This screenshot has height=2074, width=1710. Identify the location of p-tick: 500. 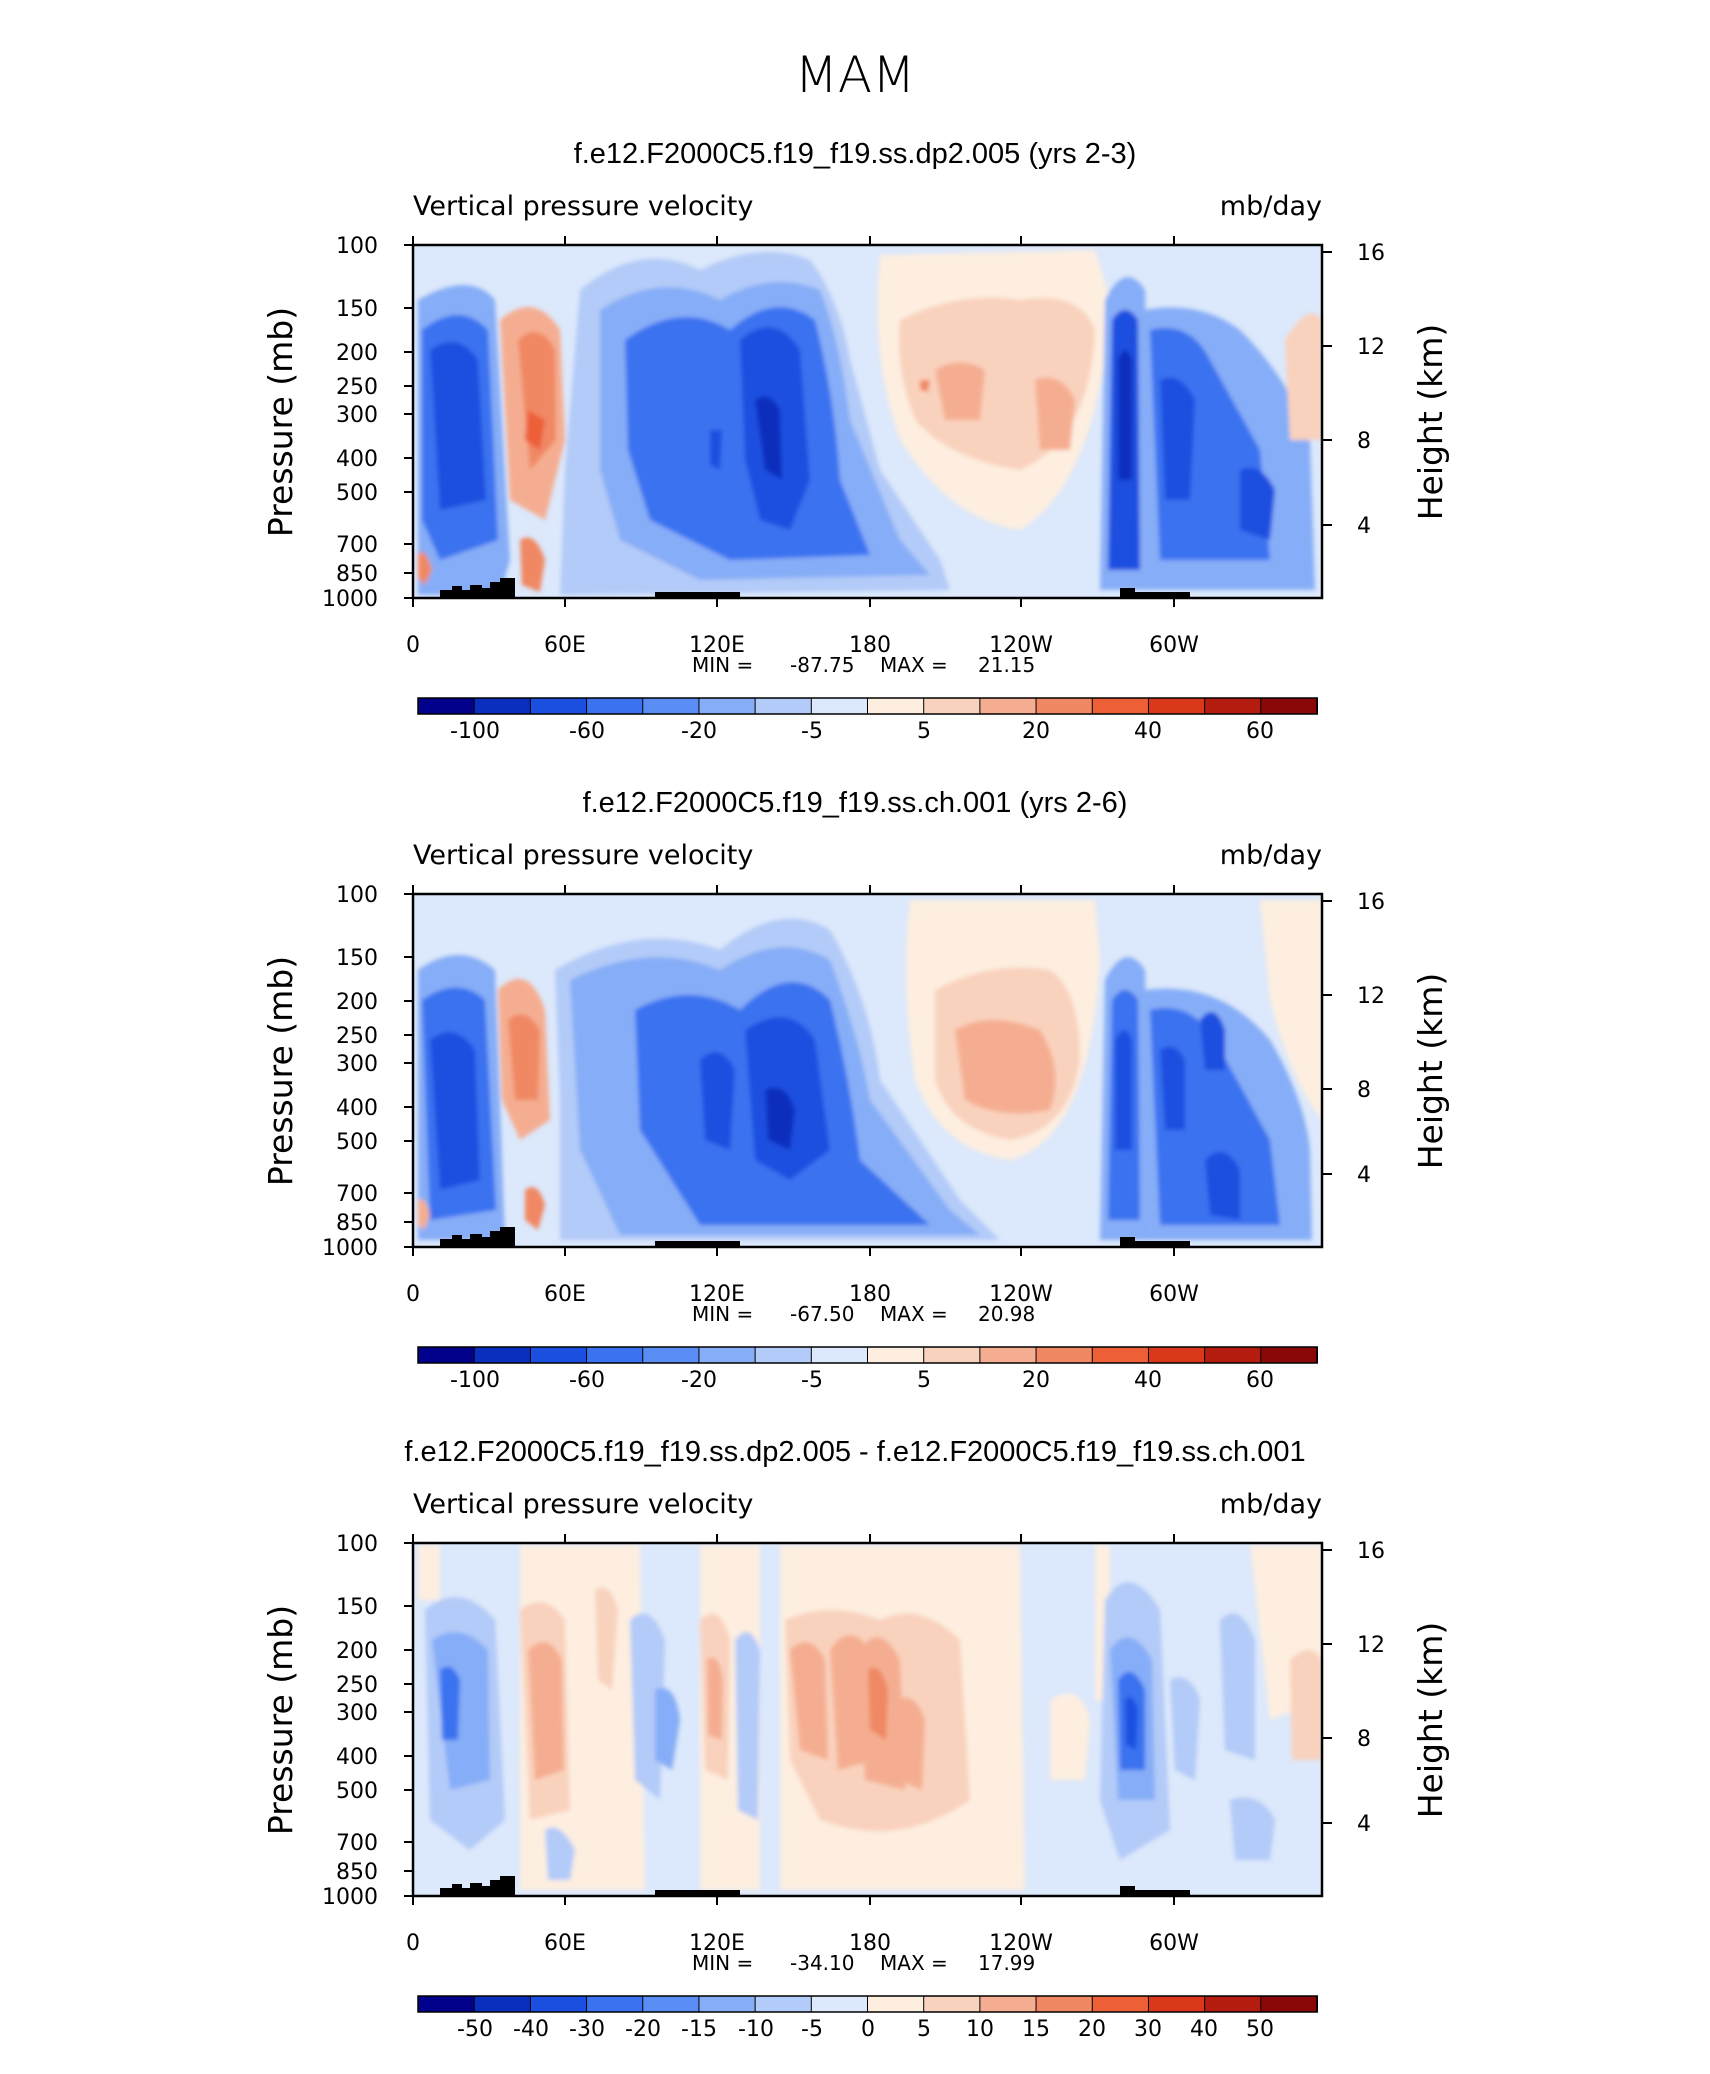
(357, 1791).